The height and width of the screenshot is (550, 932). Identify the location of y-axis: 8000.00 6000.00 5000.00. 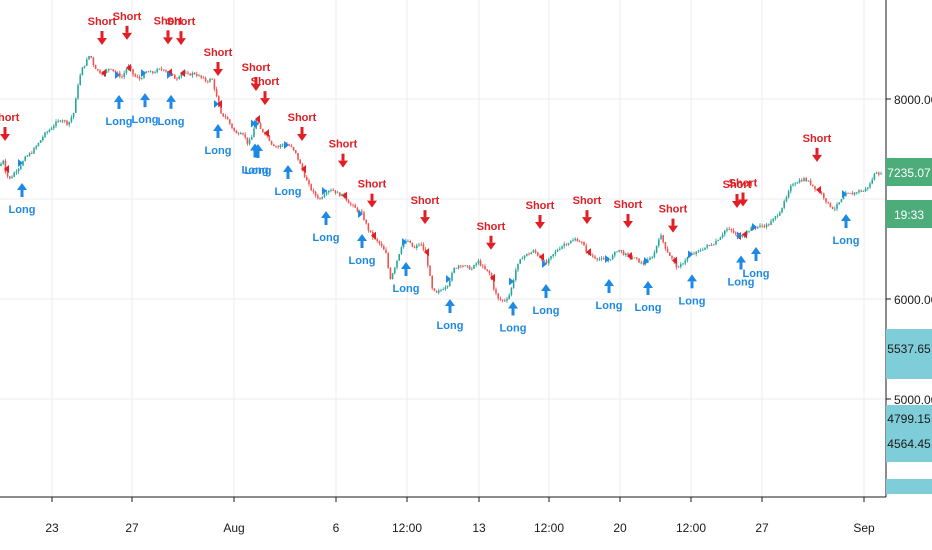
(909, 250).